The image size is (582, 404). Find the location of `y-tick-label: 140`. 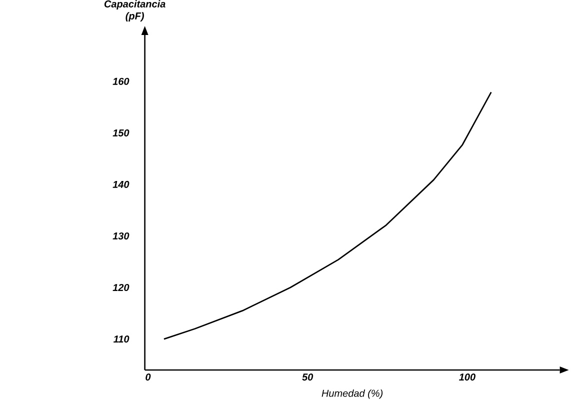

y-tick-label: 140 is located at coordinates (121, 184).